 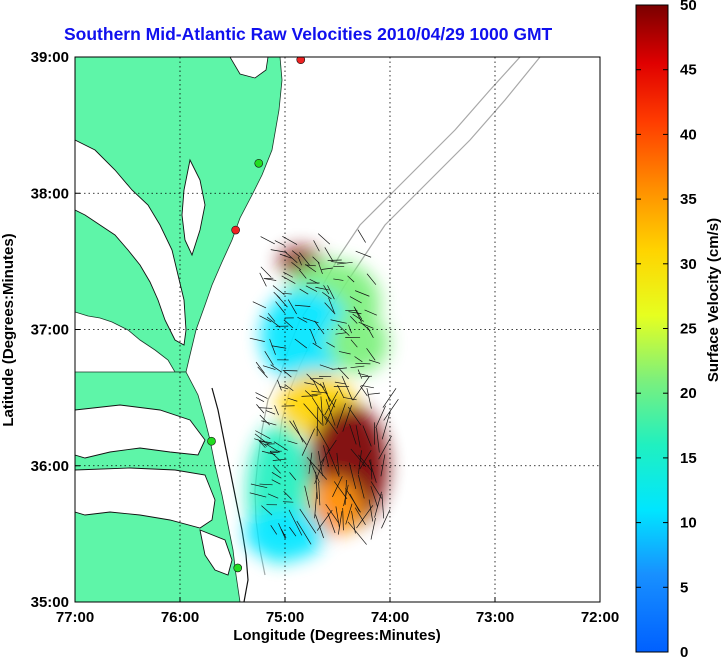 What do you see at coordinates (75, 617) in the screenshot?
I see `x-tick-label: 77:00` at bounding box center [75, 617].